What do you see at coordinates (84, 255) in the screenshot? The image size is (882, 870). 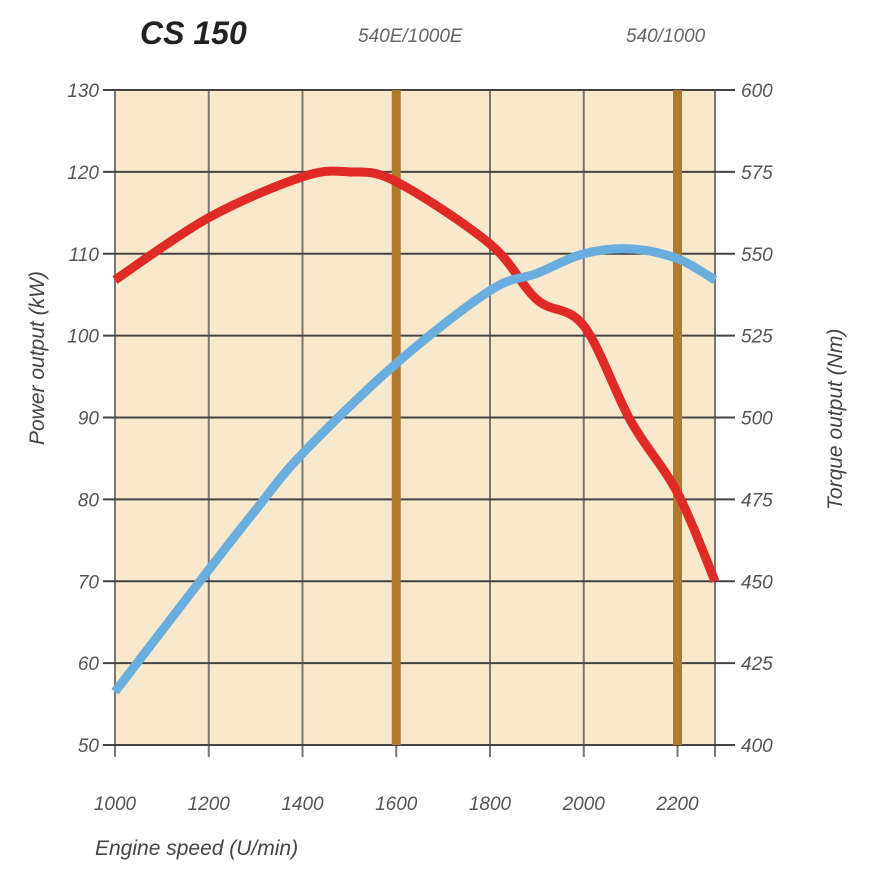 I see `y-tick-label: 110` at bounding box center [84, 255].